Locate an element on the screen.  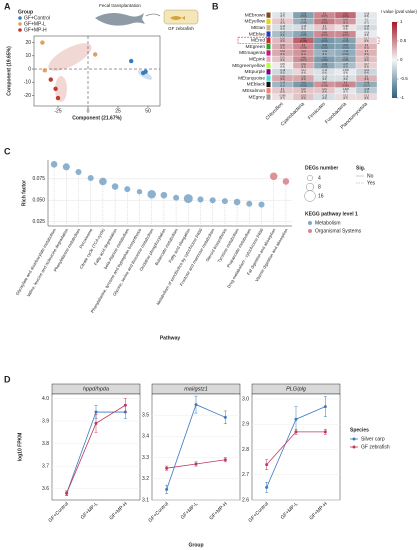
annotation: GF zebrafish is located at coordinates (181, 28).